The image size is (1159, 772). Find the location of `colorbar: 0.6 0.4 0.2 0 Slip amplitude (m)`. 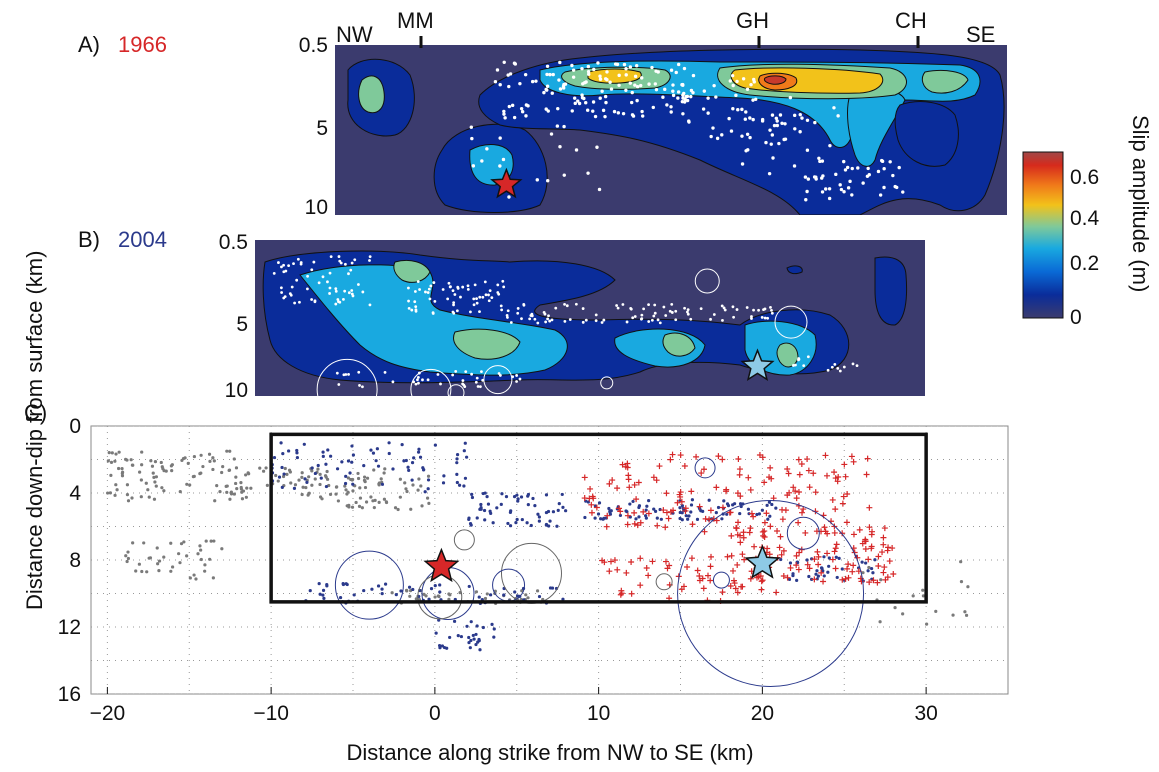

colorbar: 0.6 0.4 0.2 0 Slip amplitude (m) is located at coordinates (1087, 222).